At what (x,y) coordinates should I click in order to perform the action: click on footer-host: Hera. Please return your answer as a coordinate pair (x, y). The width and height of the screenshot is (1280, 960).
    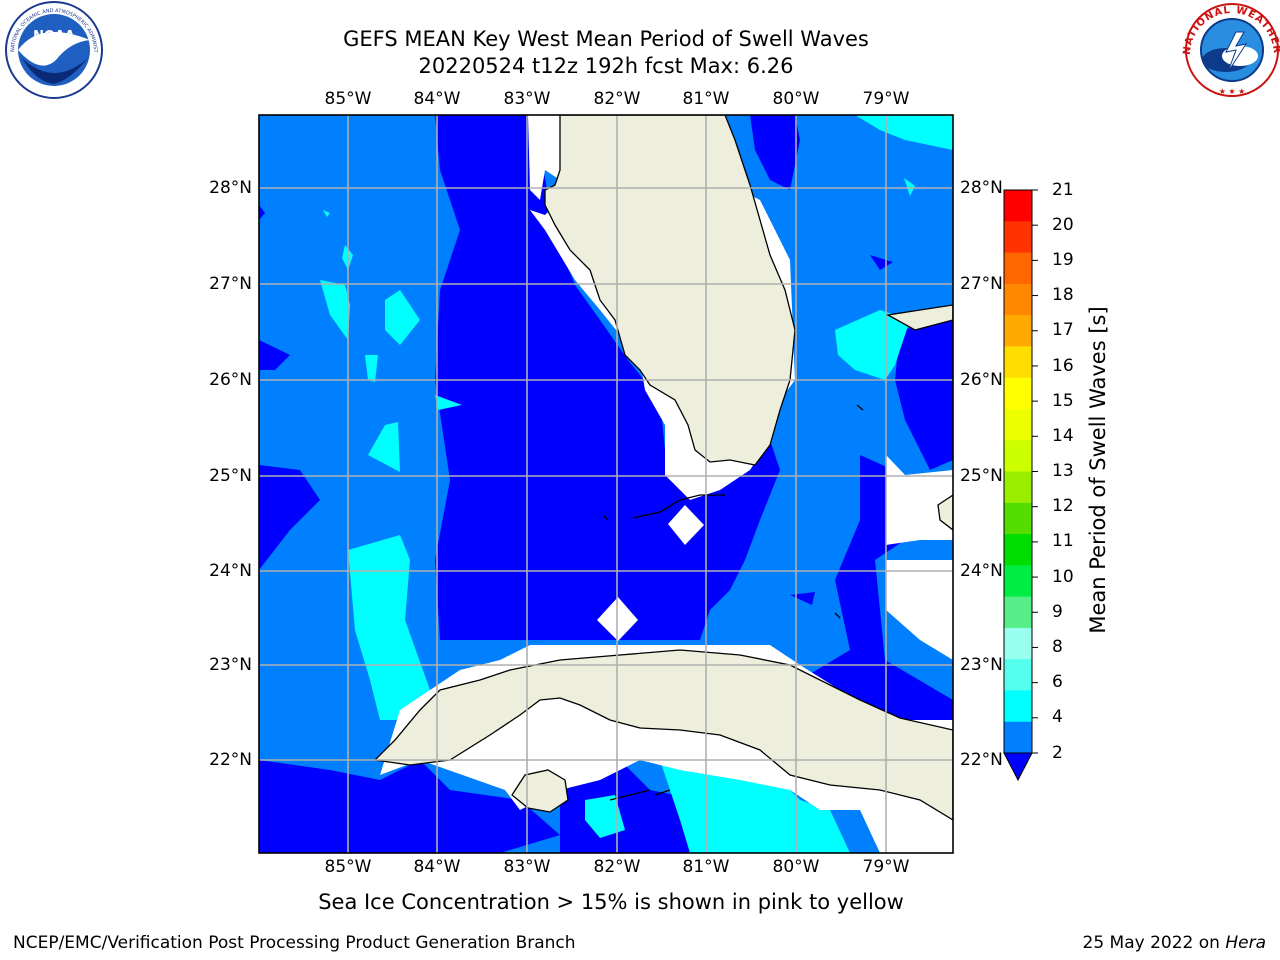
    Looking at the image, I should click on (1245, 943).